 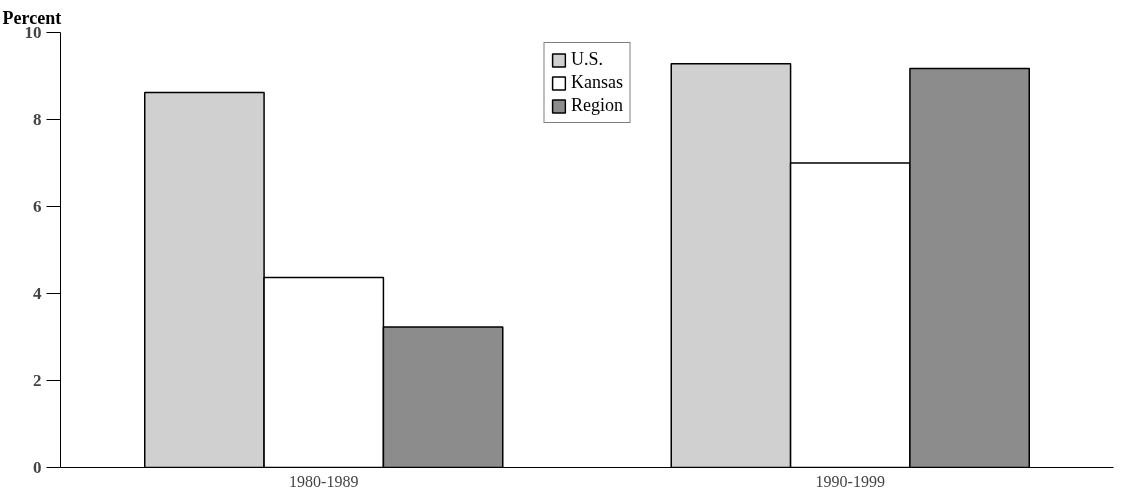 What do you see at coordinates (37, 467) in the screenshot?
I see `y-tick-label: 0` at bounding box center [37, 467].